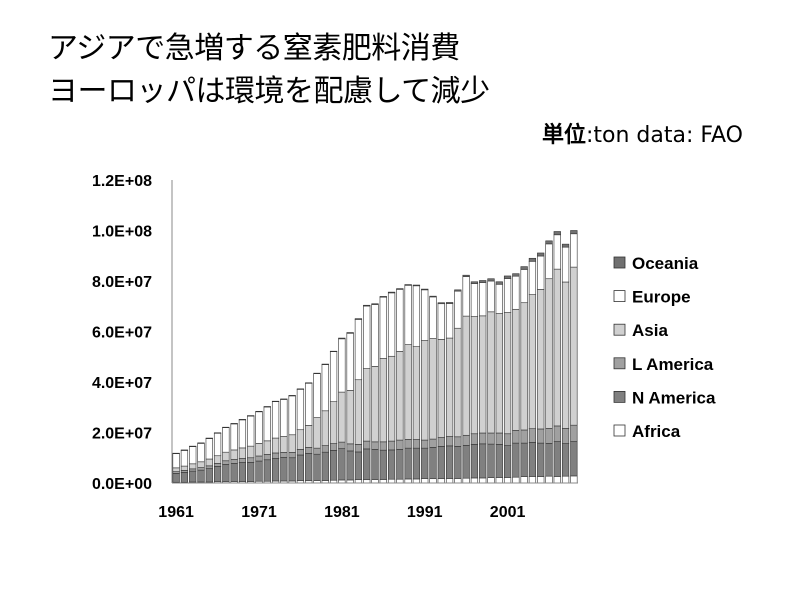 Image resolution: width=800 pixels, height=600 pixels. Describe the element at coordinates (367, 405) in the screenshot. I see `bar-asia-1984` at that location.